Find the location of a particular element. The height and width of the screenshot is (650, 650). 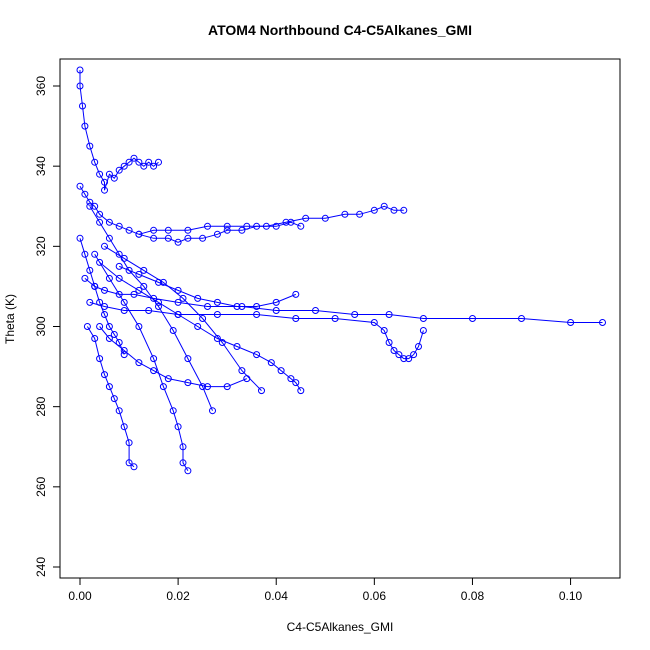

y-tick-label: 360 is located at coordinates (41, 86).